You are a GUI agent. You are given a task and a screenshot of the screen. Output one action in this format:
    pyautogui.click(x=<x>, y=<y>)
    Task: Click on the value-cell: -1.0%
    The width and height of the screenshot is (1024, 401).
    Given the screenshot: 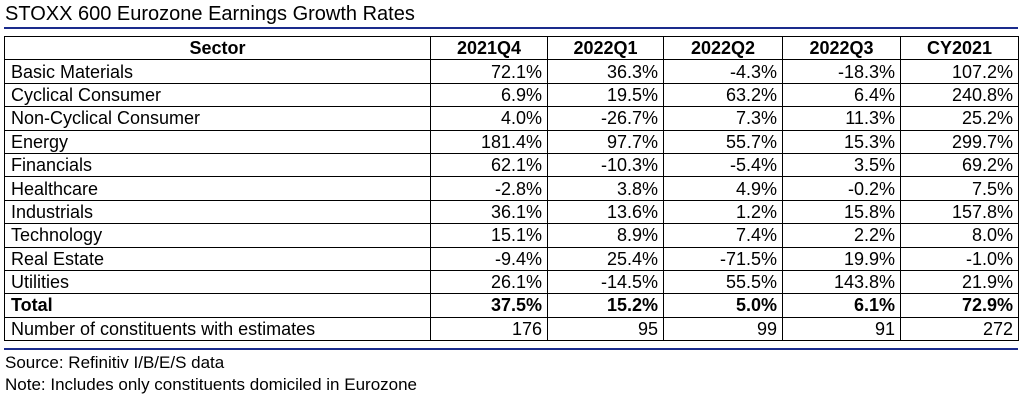 What is the action you would take?
    pyautogui.click(x=959, y=258)
    